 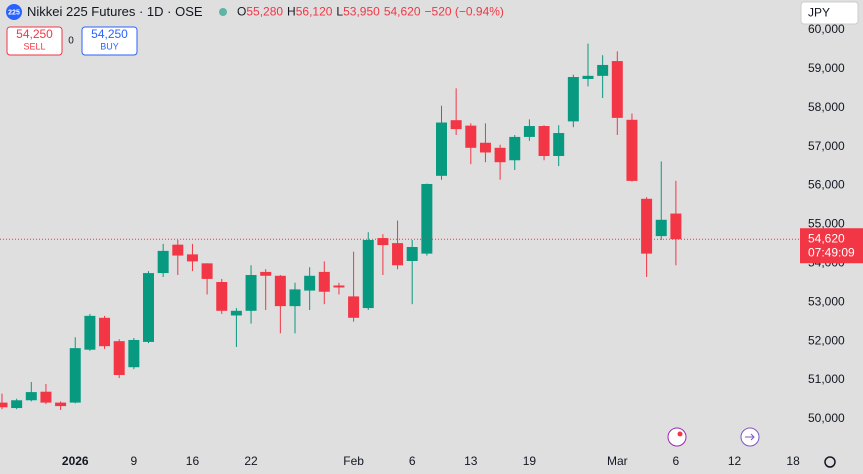 I want to click on y-tick-label: 50,000, so click(x=826, y=418).